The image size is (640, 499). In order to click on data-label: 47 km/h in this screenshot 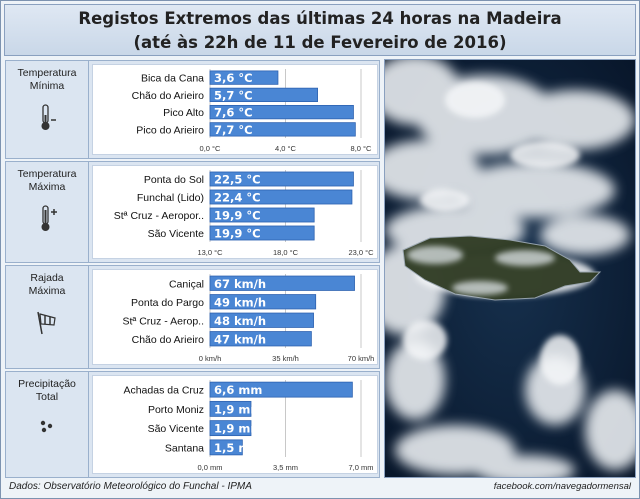, I will do `click(240, 339)`.